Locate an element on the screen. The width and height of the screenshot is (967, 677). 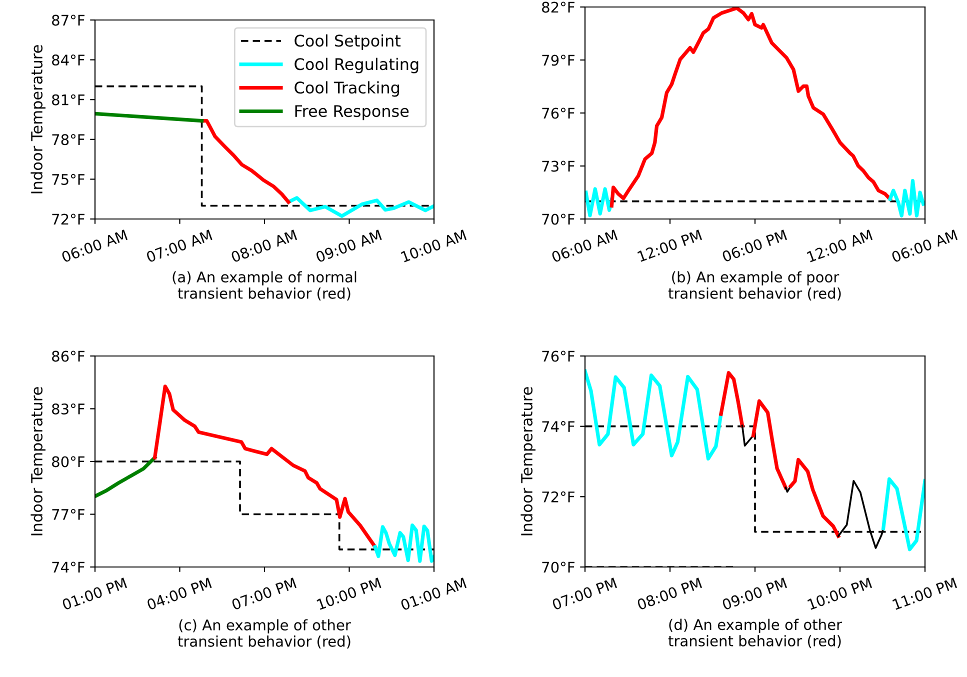
x-tick-label: 06:00 PM is located at coordinates (755, 245).